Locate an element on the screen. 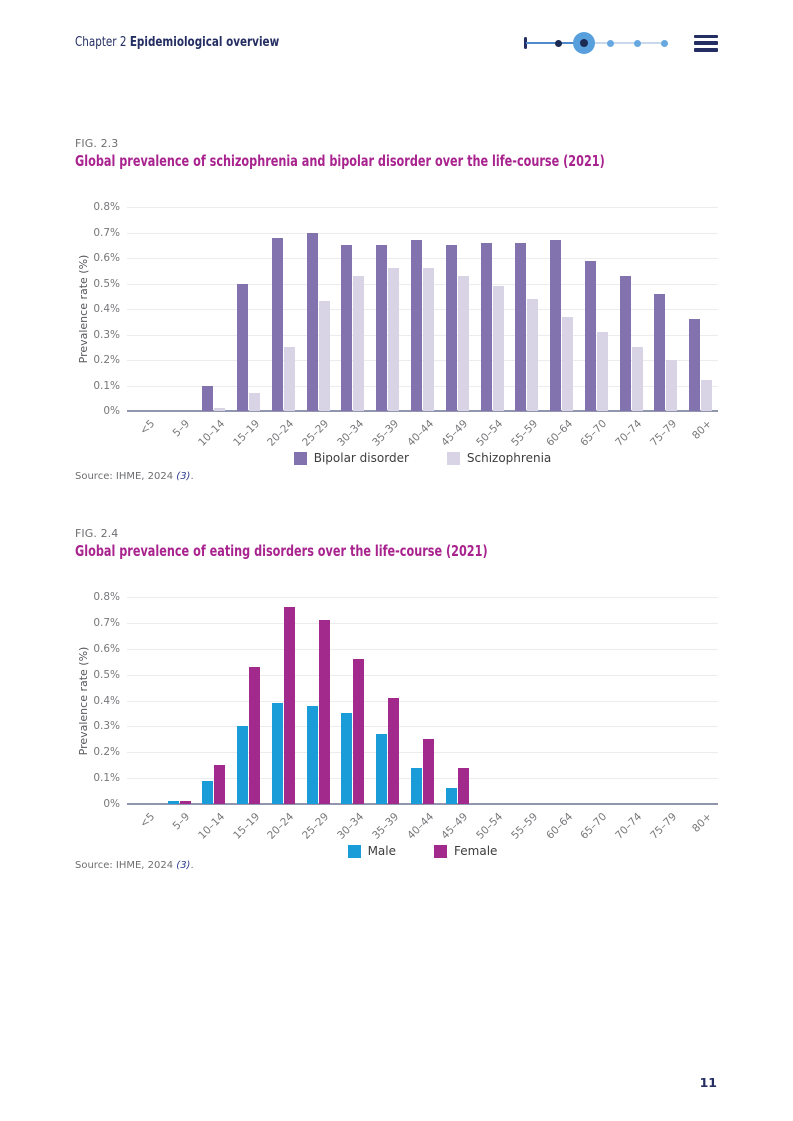 This screenshot has height=1121, width=793. legend-item-female: Female is located at coordinates (465, 851).